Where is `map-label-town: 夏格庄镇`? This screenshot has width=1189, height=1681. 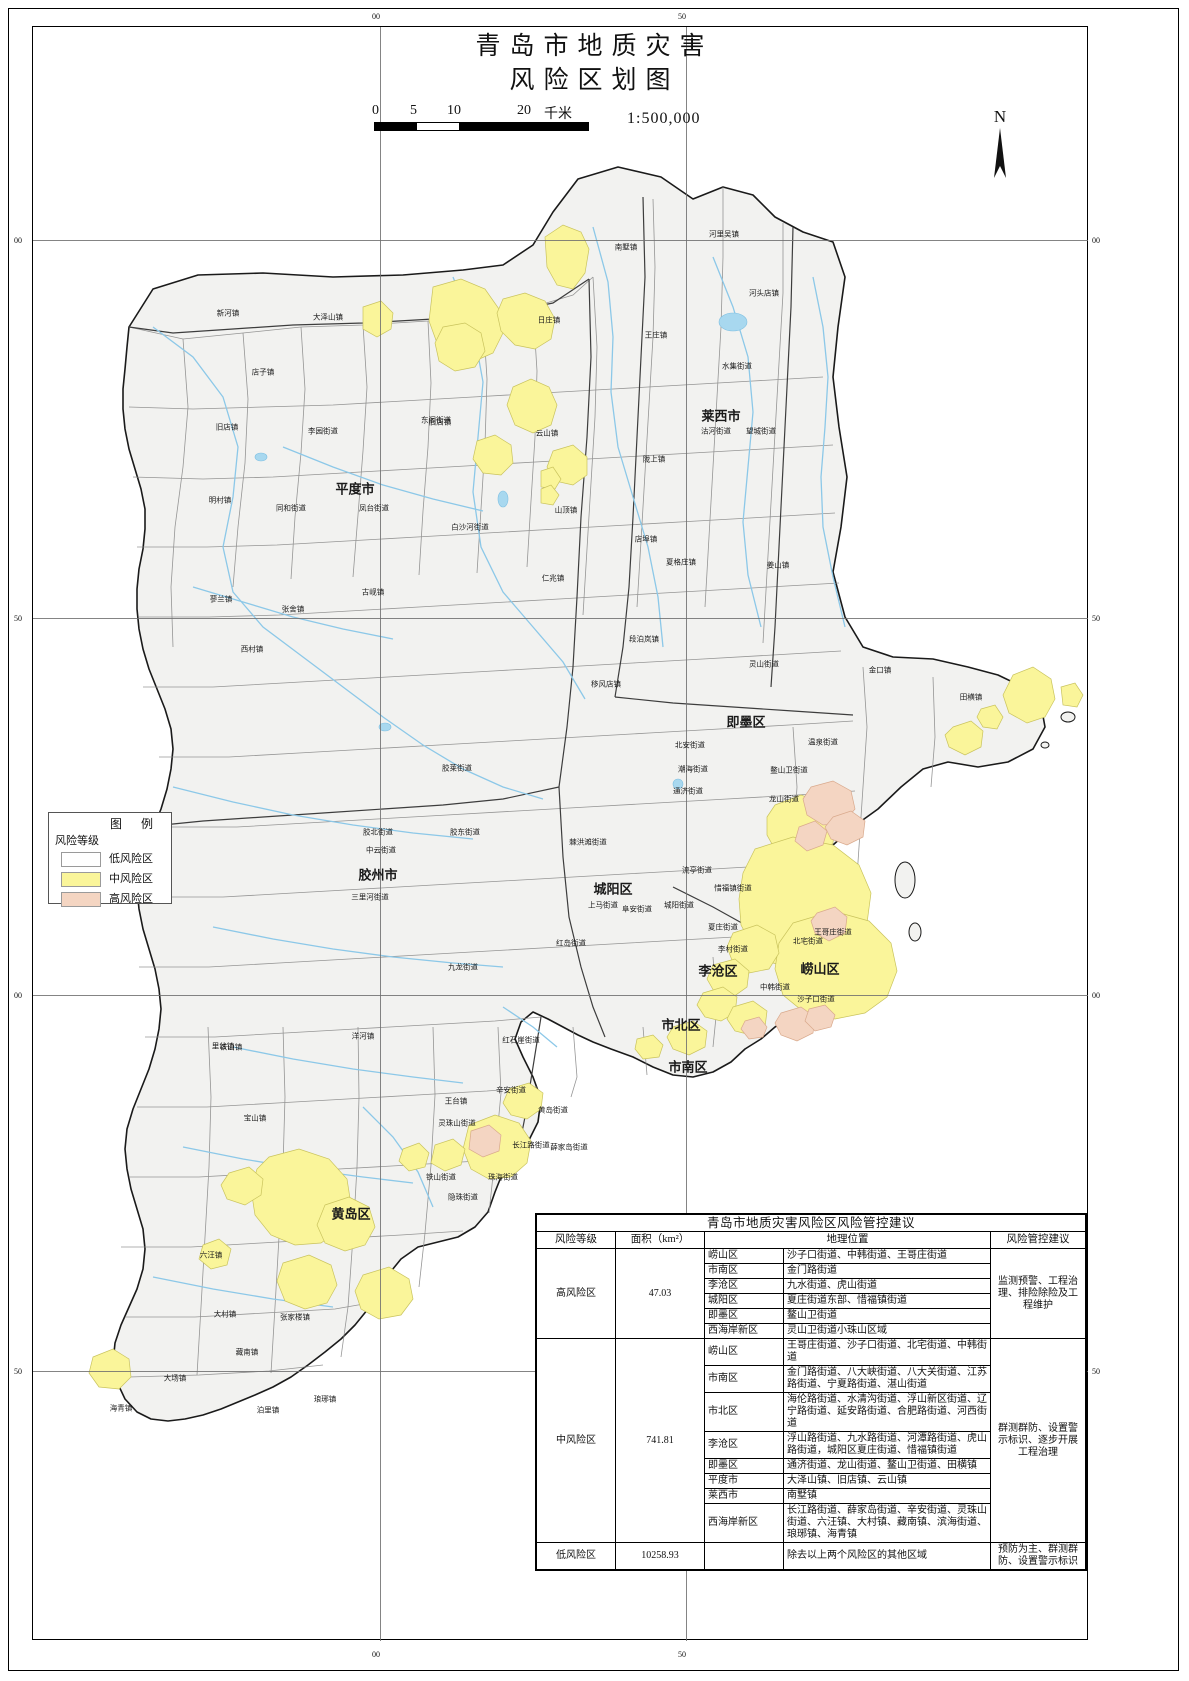
map-label-town: 夏格庄镇 is located at coordinates (681, 562).